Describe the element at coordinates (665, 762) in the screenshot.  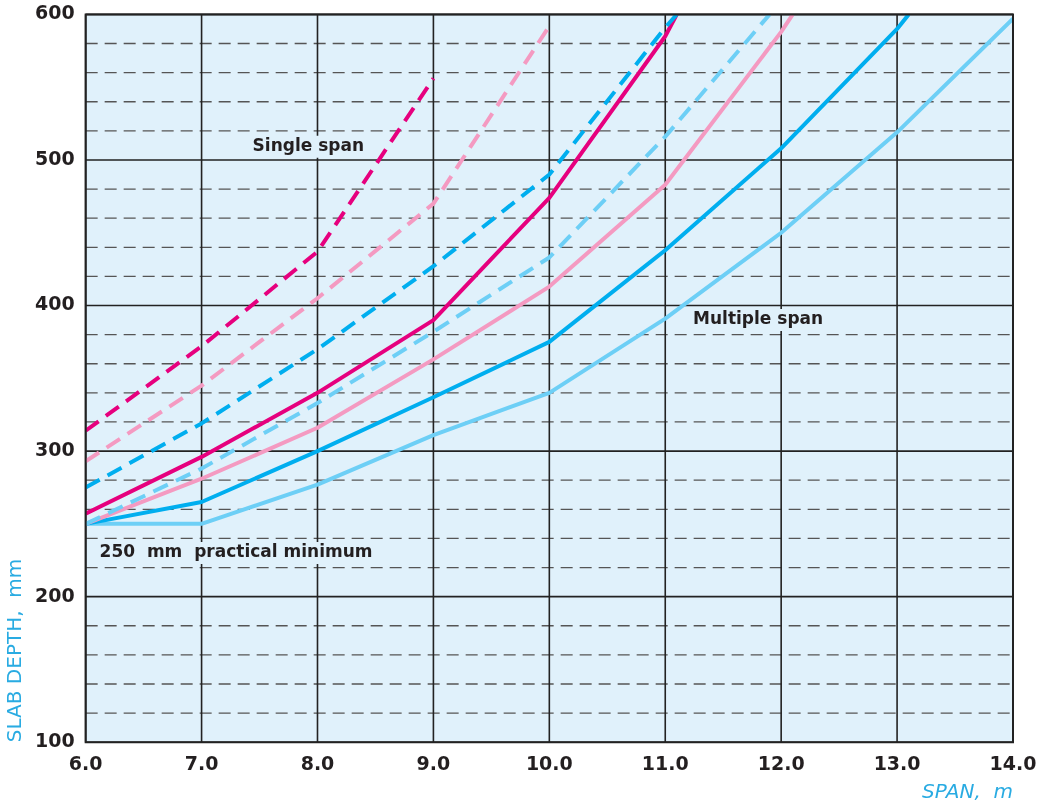
I see `x-tick-label: 11.0` at that location.